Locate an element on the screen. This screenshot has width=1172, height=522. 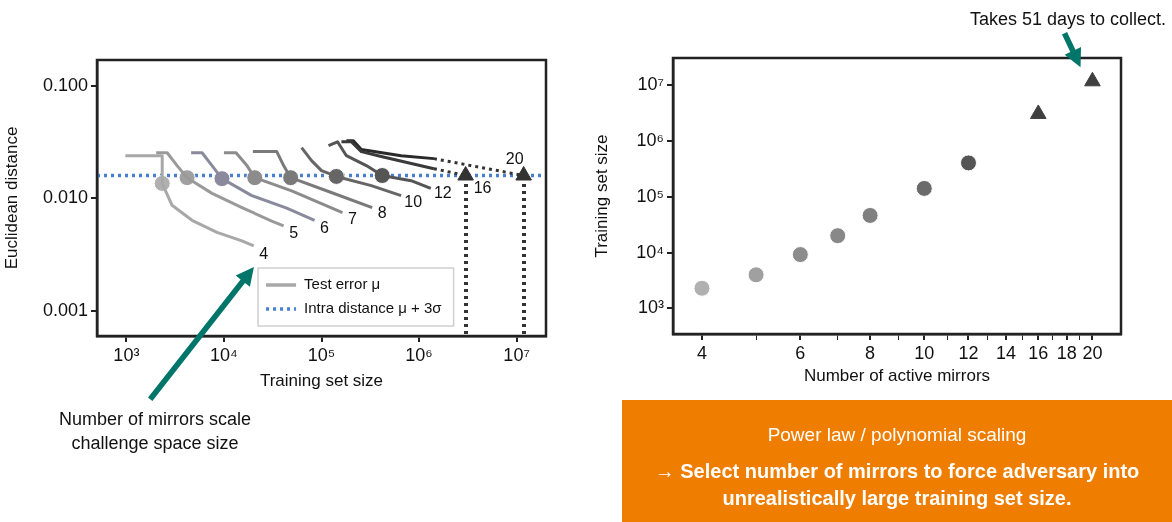
x-tick-label: 10⁷ is located at coordinates (516, 354).